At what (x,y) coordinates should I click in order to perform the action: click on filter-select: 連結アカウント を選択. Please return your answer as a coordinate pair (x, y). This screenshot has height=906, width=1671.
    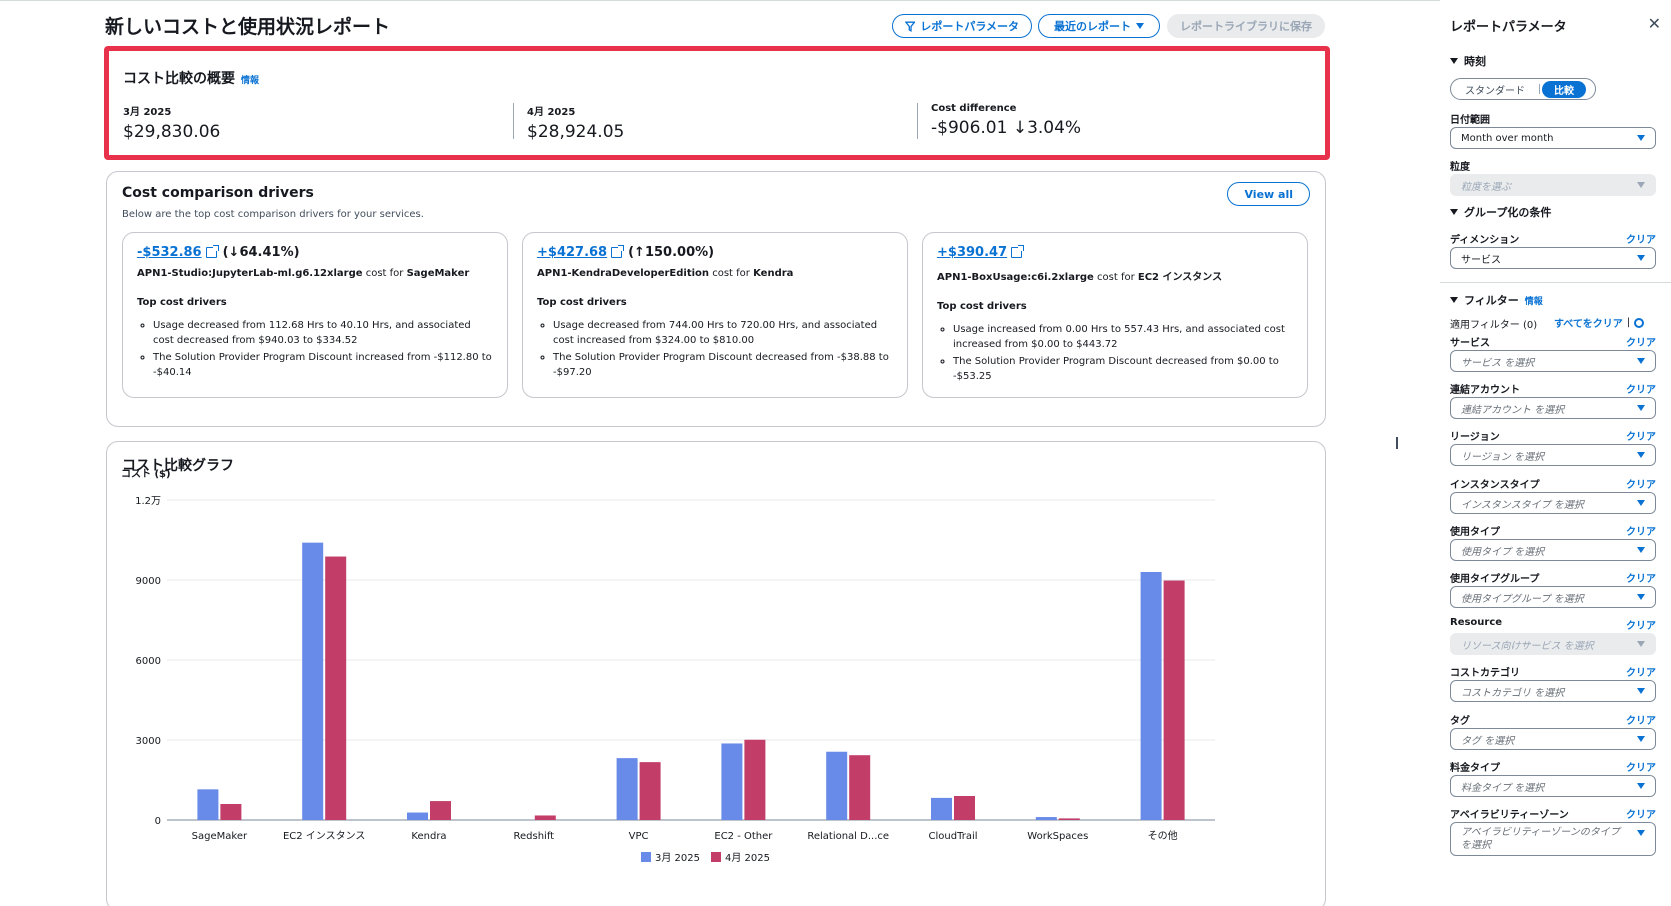
    Looking at the image, I should click on (1553, 408).